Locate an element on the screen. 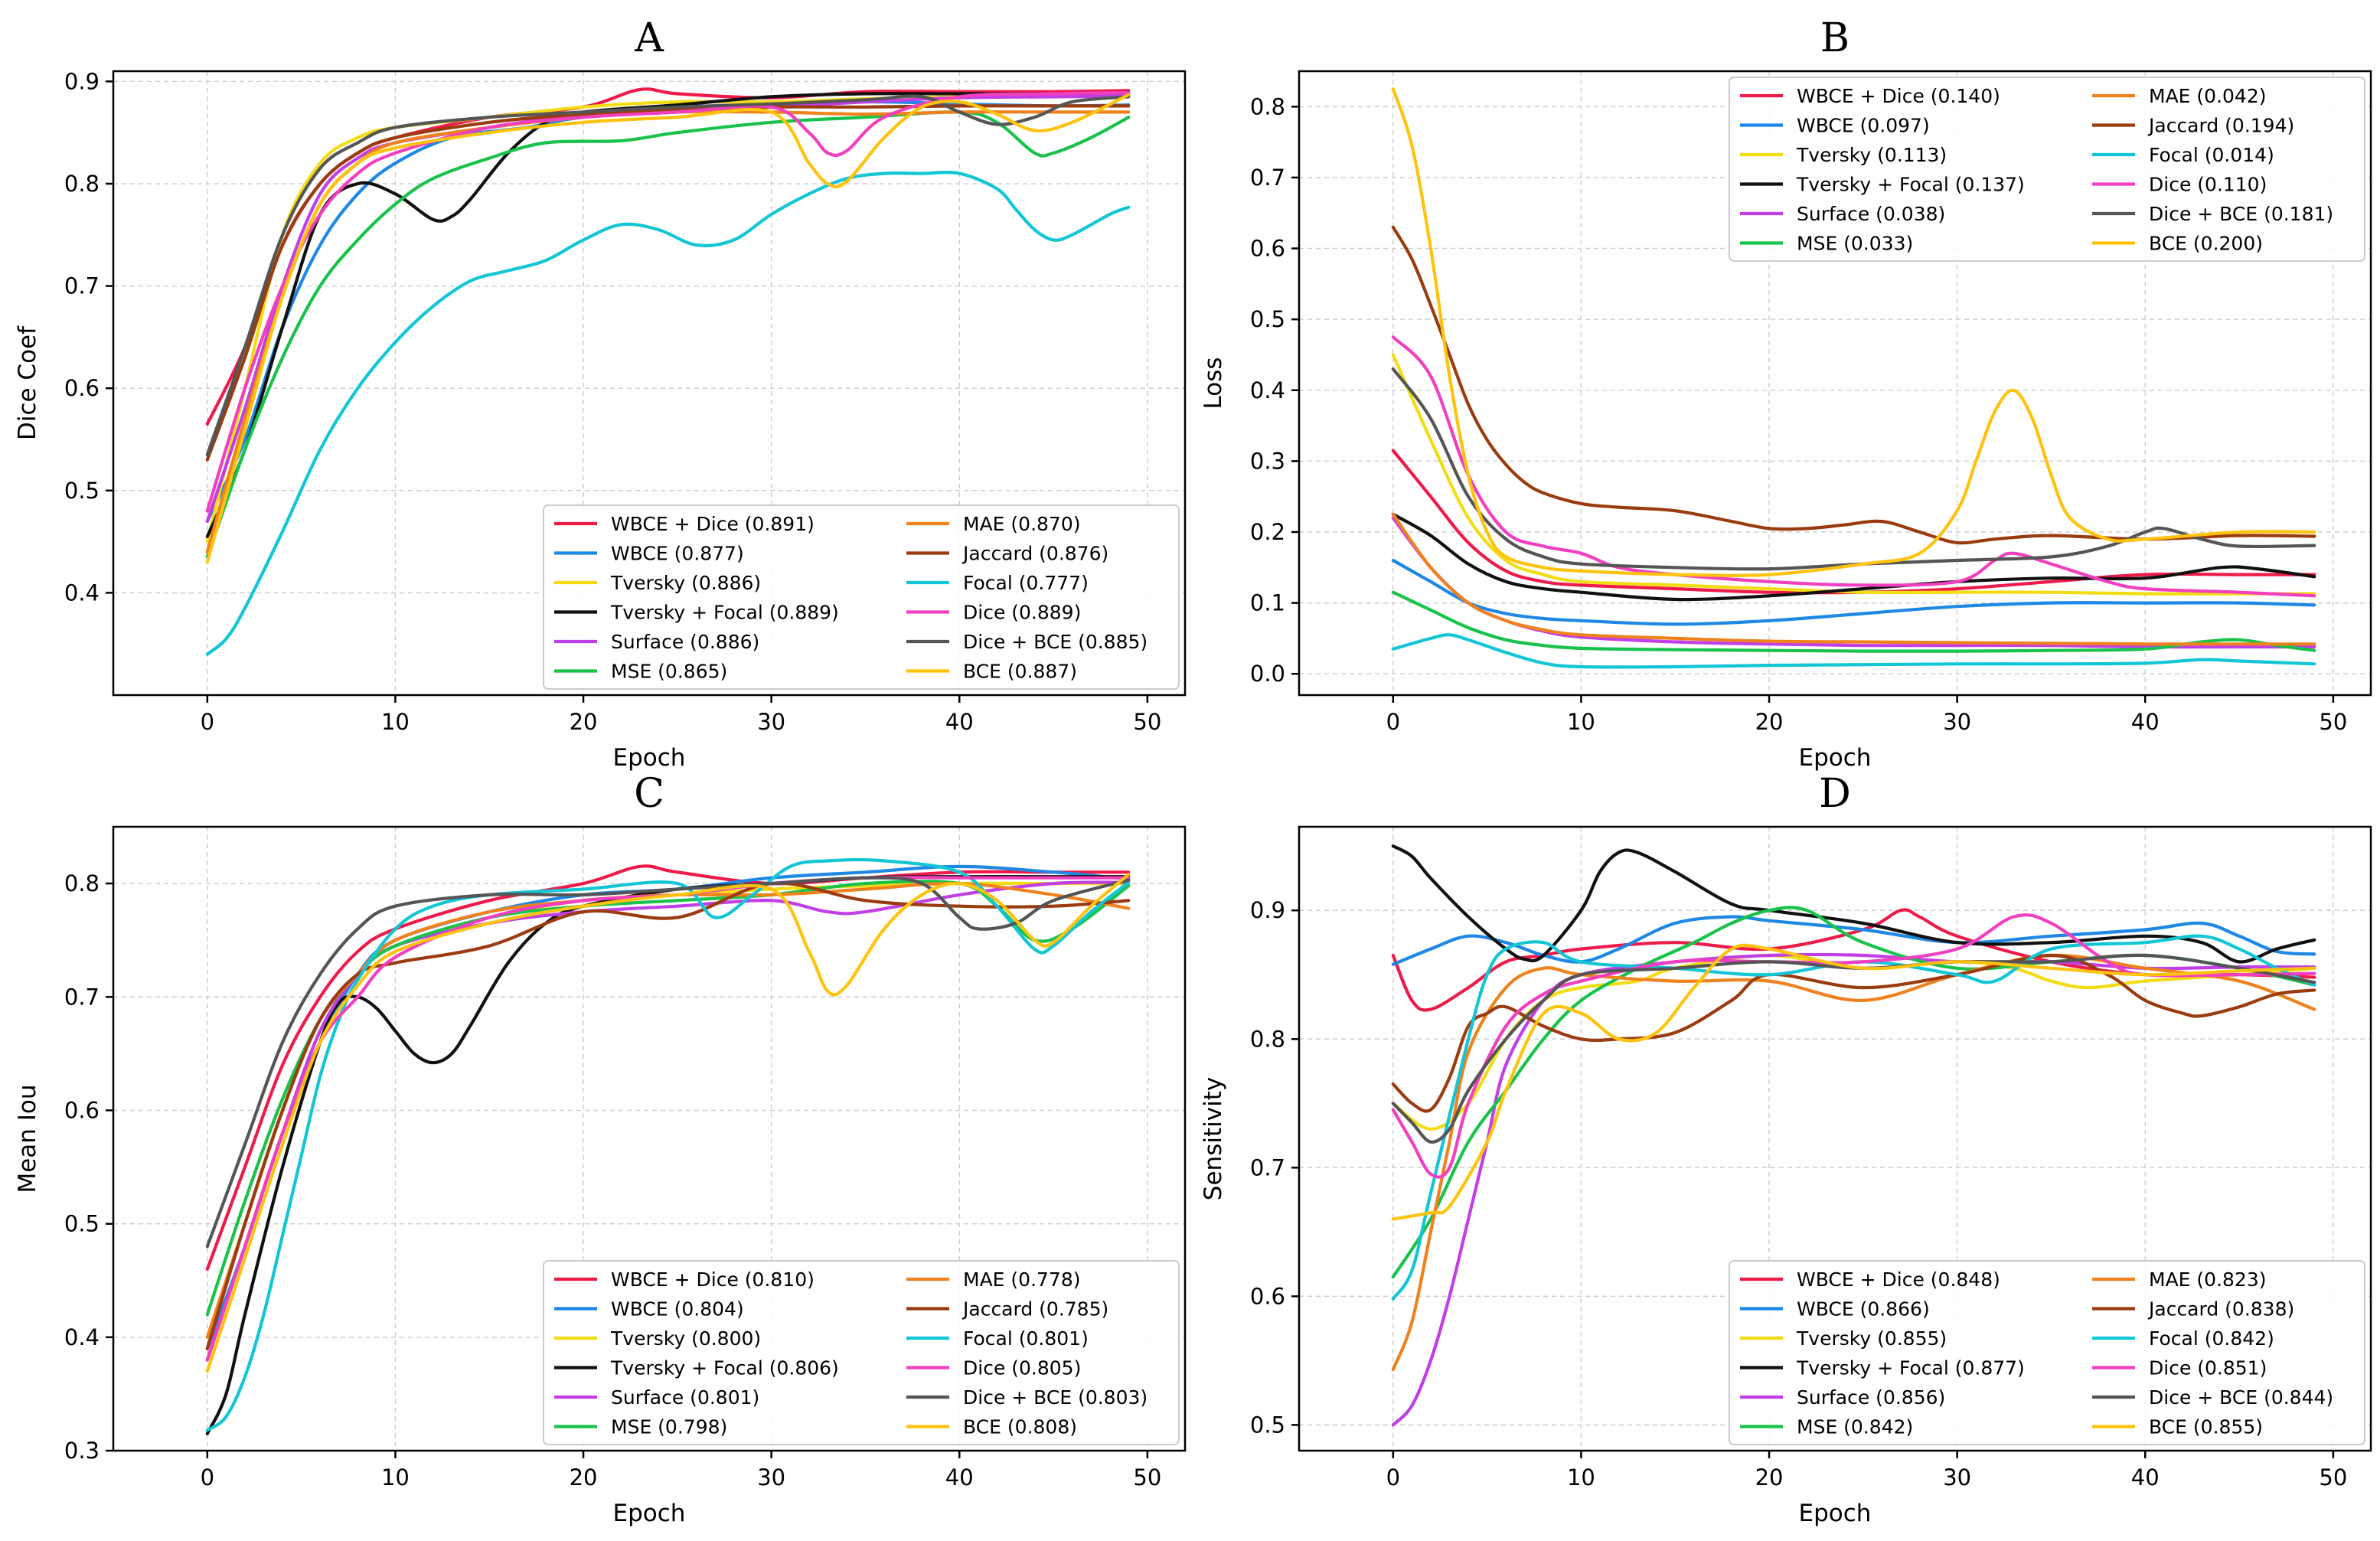 This screenshot has width=2380, height=1541. series-line-dice-bce is located at coordinates (1853, 469).